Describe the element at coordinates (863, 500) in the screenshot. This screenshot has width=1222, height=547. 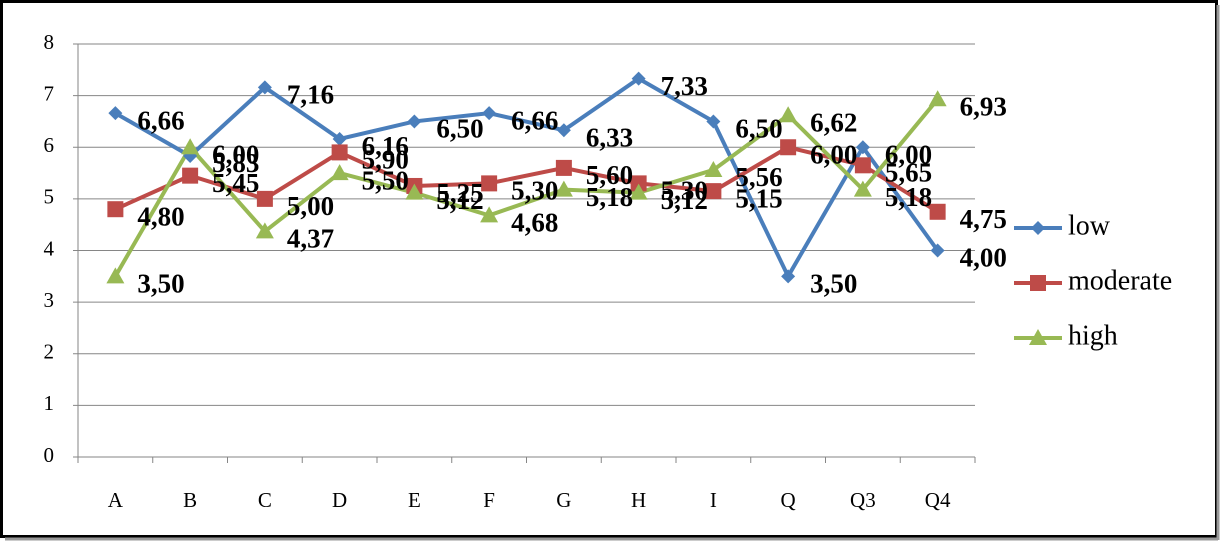
I see `x-tick-label: Q3` at that location.